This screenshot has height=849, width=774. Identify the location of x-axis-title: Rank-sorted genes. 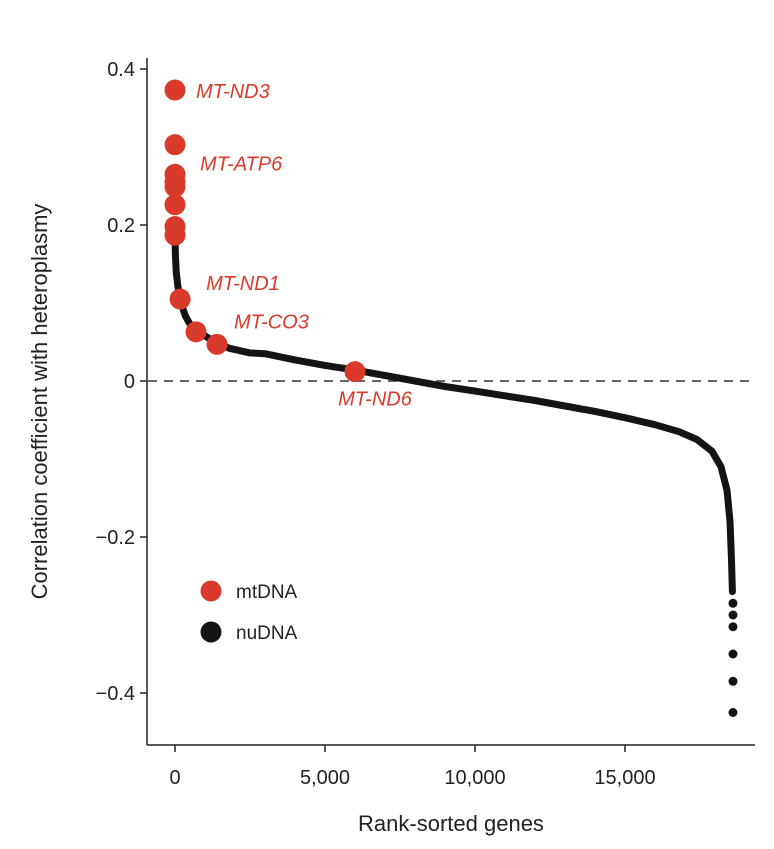
(451, 823).